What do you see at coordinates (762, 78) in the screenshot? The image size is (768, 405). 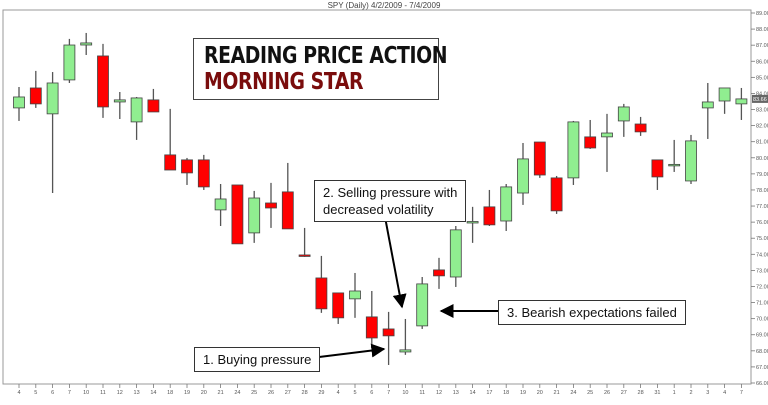 I see `y-tick-label: 85.00` at bounding box center [762, 78].